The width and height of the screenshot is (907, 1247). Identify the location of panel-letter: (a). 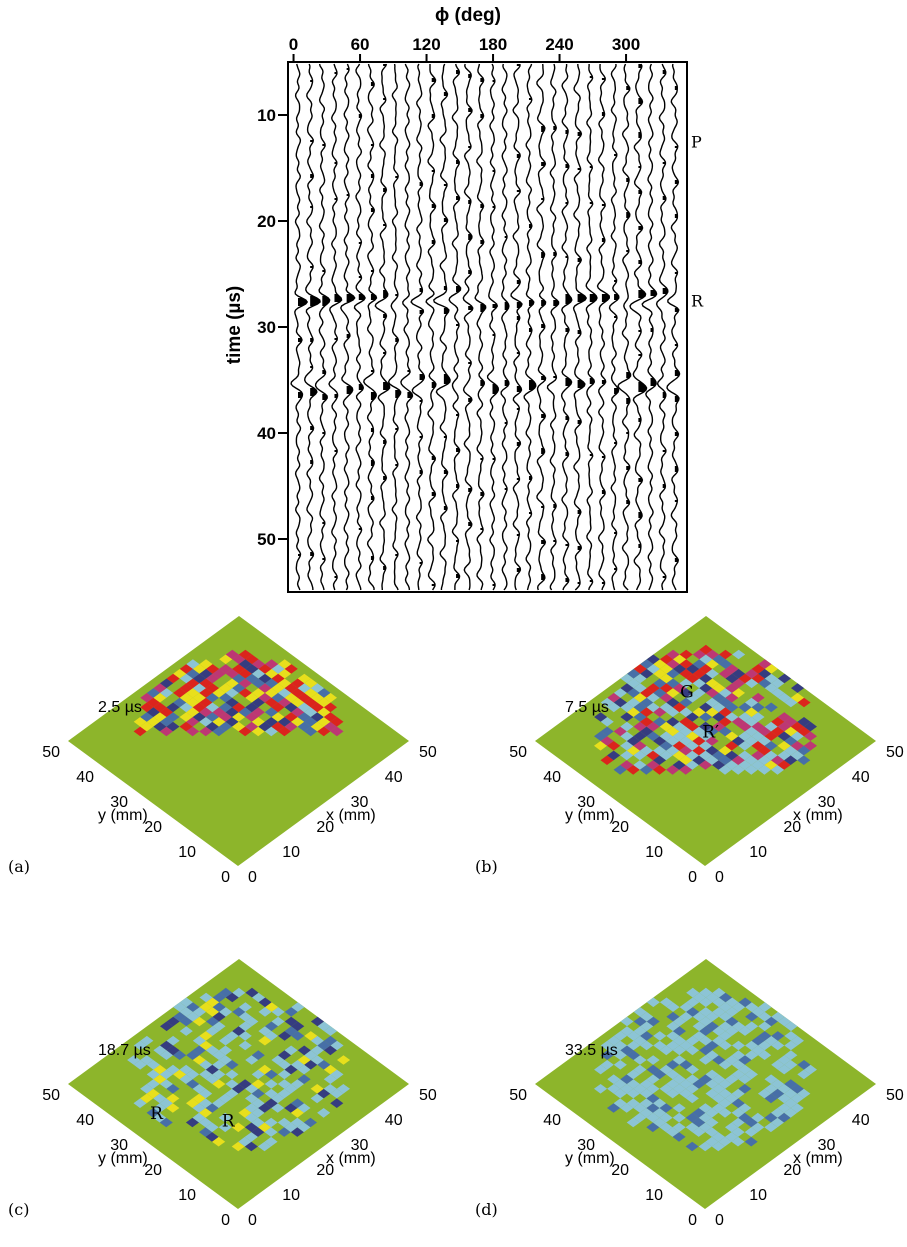
(19, 866).